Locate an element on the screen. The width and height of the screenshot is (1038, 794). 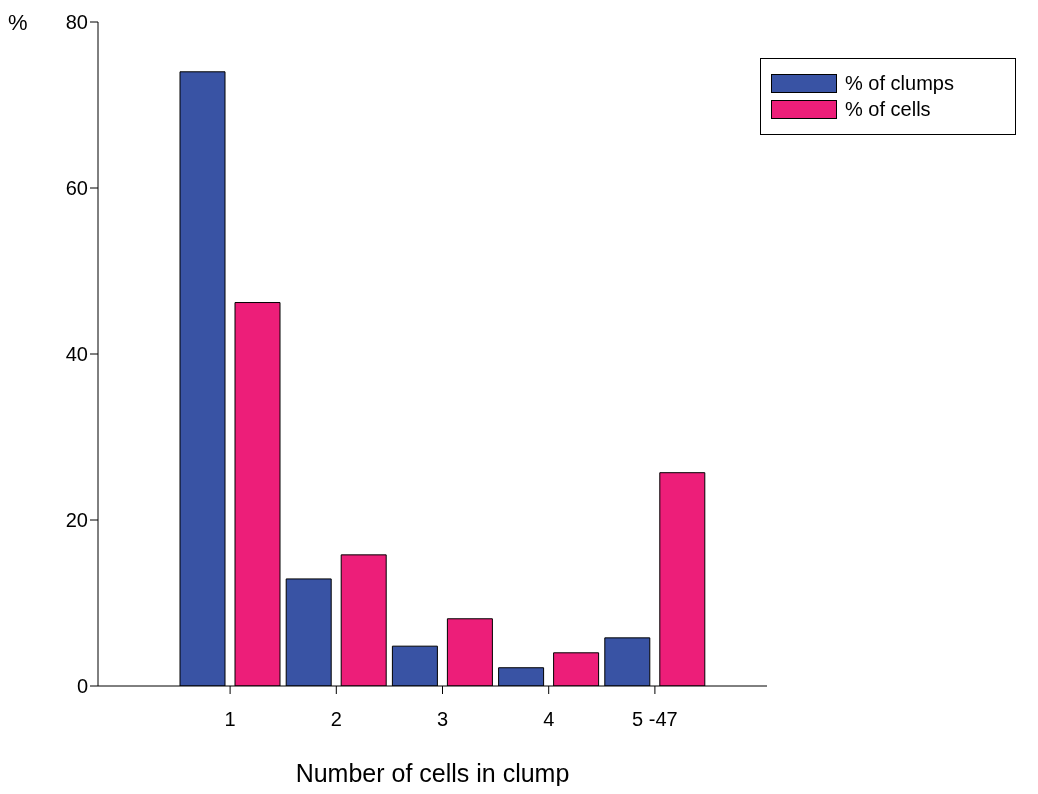
x-tick-label: 2 is located at coordinates (336, 719).